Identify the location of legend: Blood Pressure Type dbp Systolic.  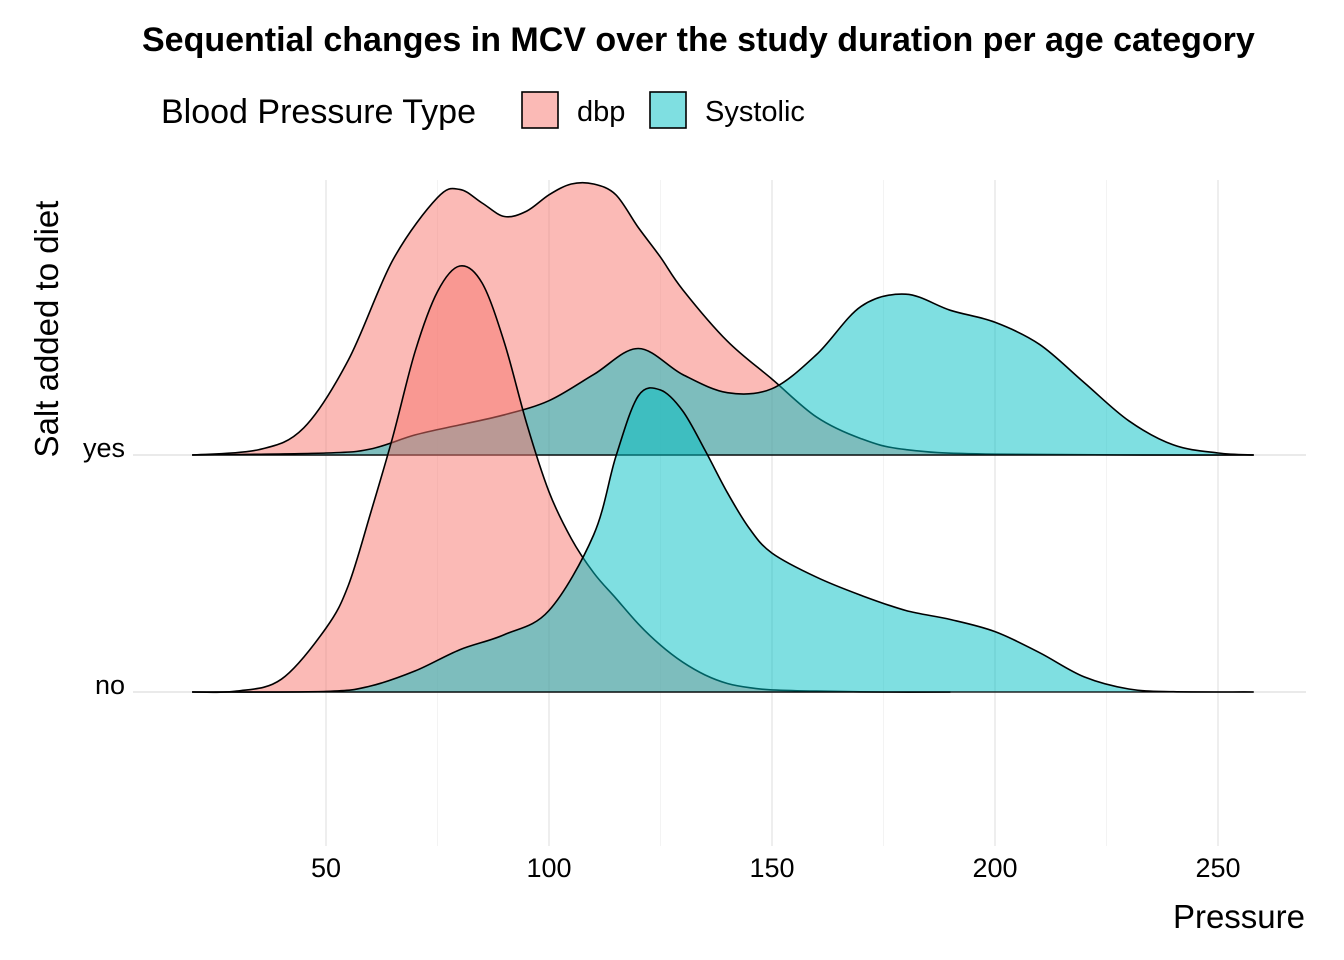
(483, 111).